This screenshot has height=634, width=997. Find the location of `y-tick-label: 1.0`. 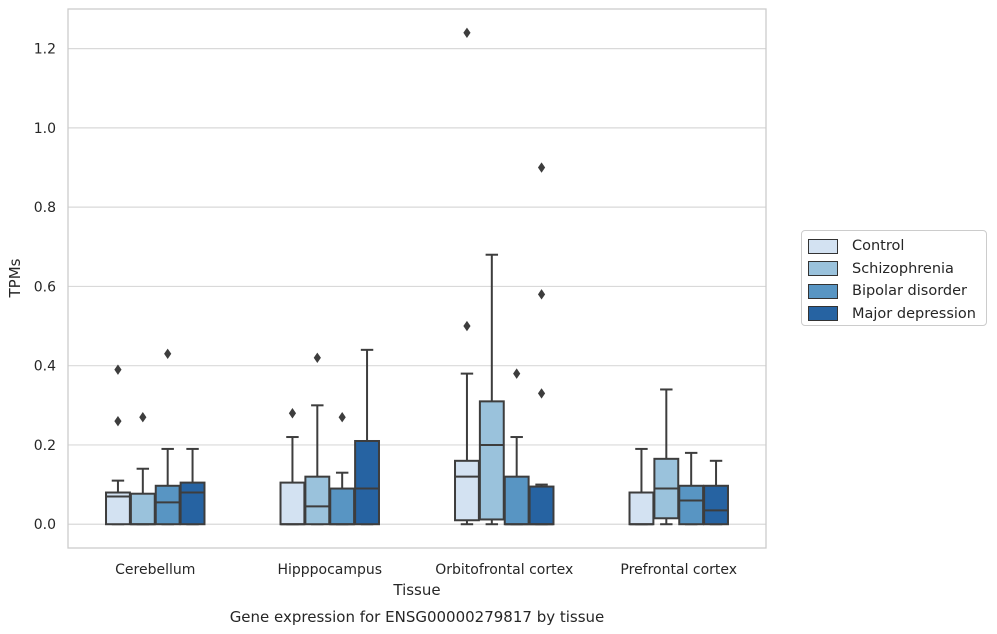

y-tick-label: 1.0 is located at coordinates (45, 129).